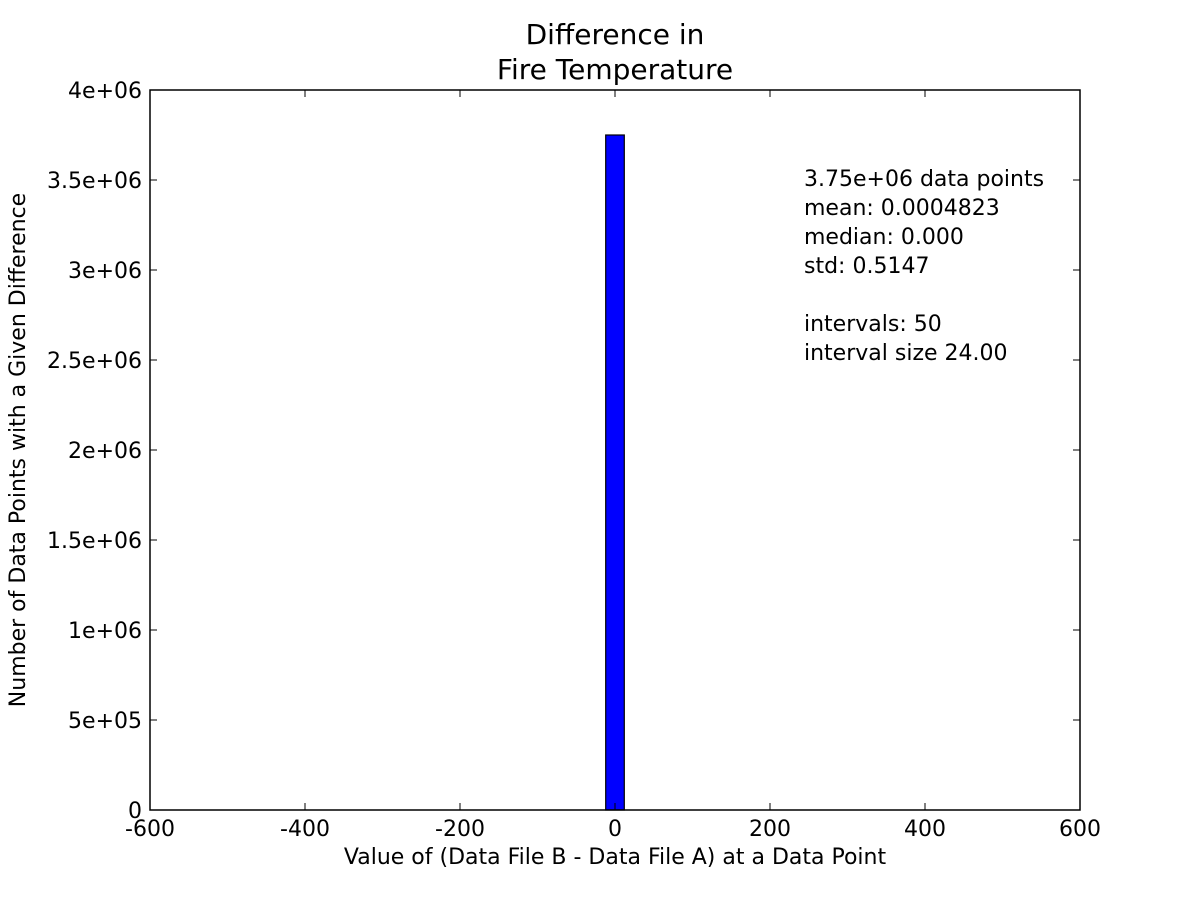 The image size is (1200, 905). I want to click on x-tick-label: 400, so click(925, 829).